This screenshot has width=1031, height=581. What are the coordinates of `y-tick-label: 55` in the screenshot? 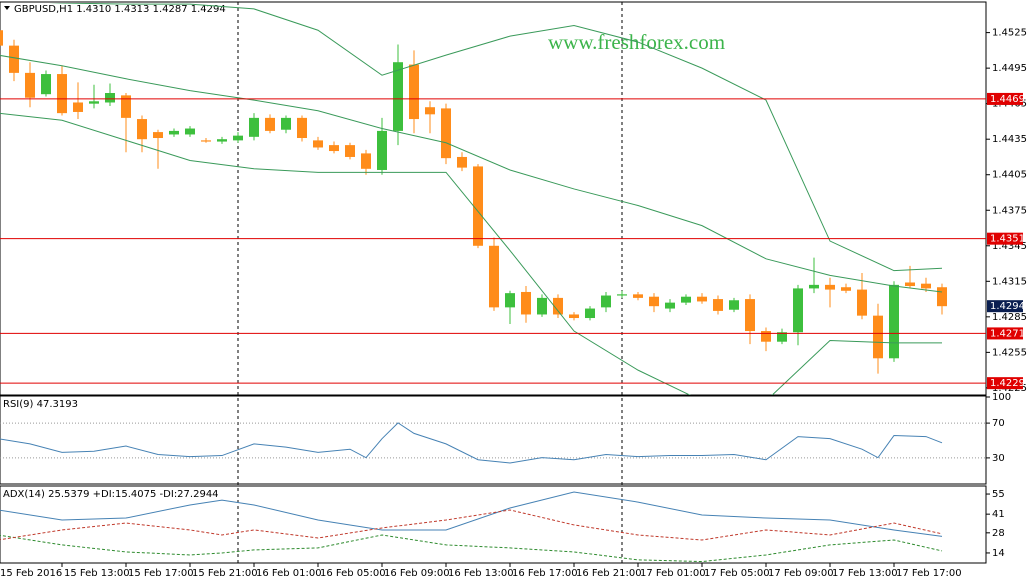 It's located at (998, 494).